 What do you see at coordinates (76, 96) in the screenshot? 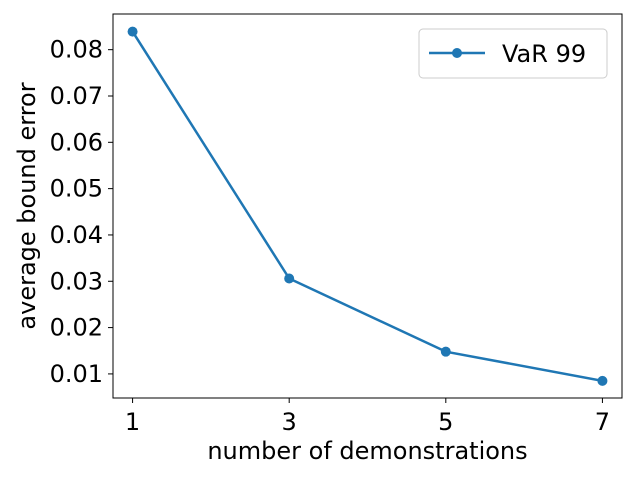
I see `y-tick-label: 0.07` at bounding box center [76, 96].